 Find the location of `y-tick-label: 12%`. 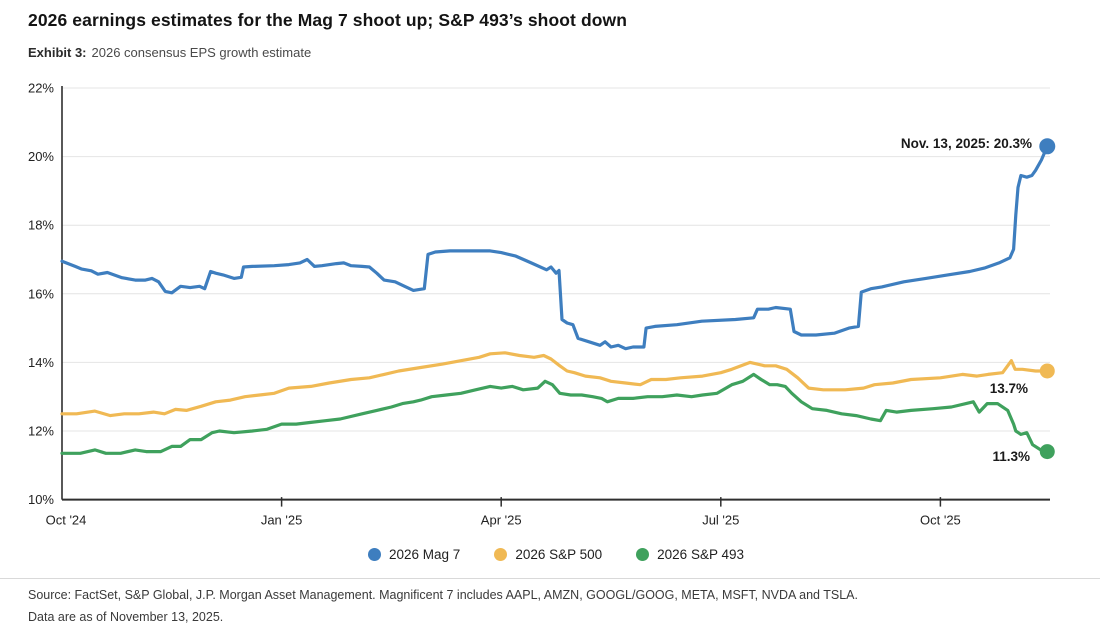

y-tick-label: 12% is located at coordinates (41, 431).